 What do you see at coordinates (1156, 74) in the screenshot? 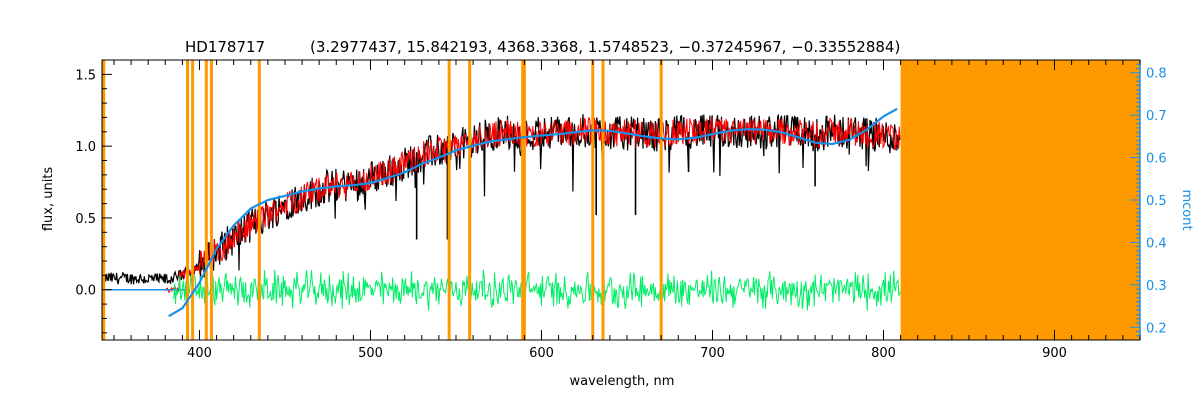
I see `y2-tick-label: 0.8` at bounding box center [1156, 74].